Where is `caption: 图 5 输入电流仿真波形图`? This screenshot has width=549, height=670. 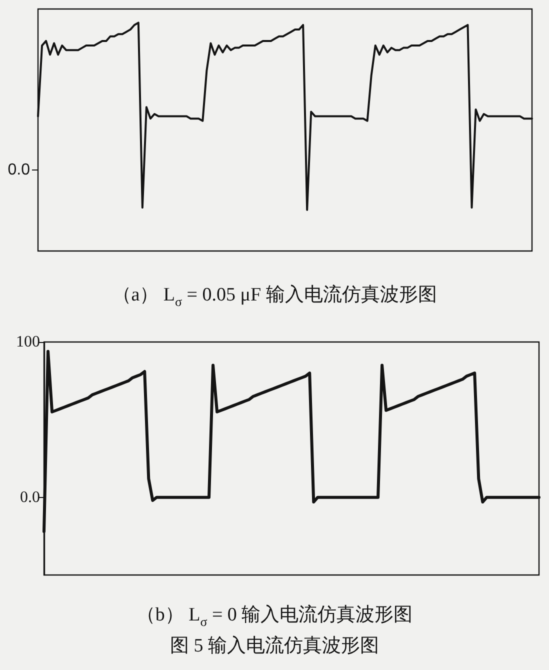
caption: 图 5 输入电流仿真波形图 is located at coordinates (274, 645).